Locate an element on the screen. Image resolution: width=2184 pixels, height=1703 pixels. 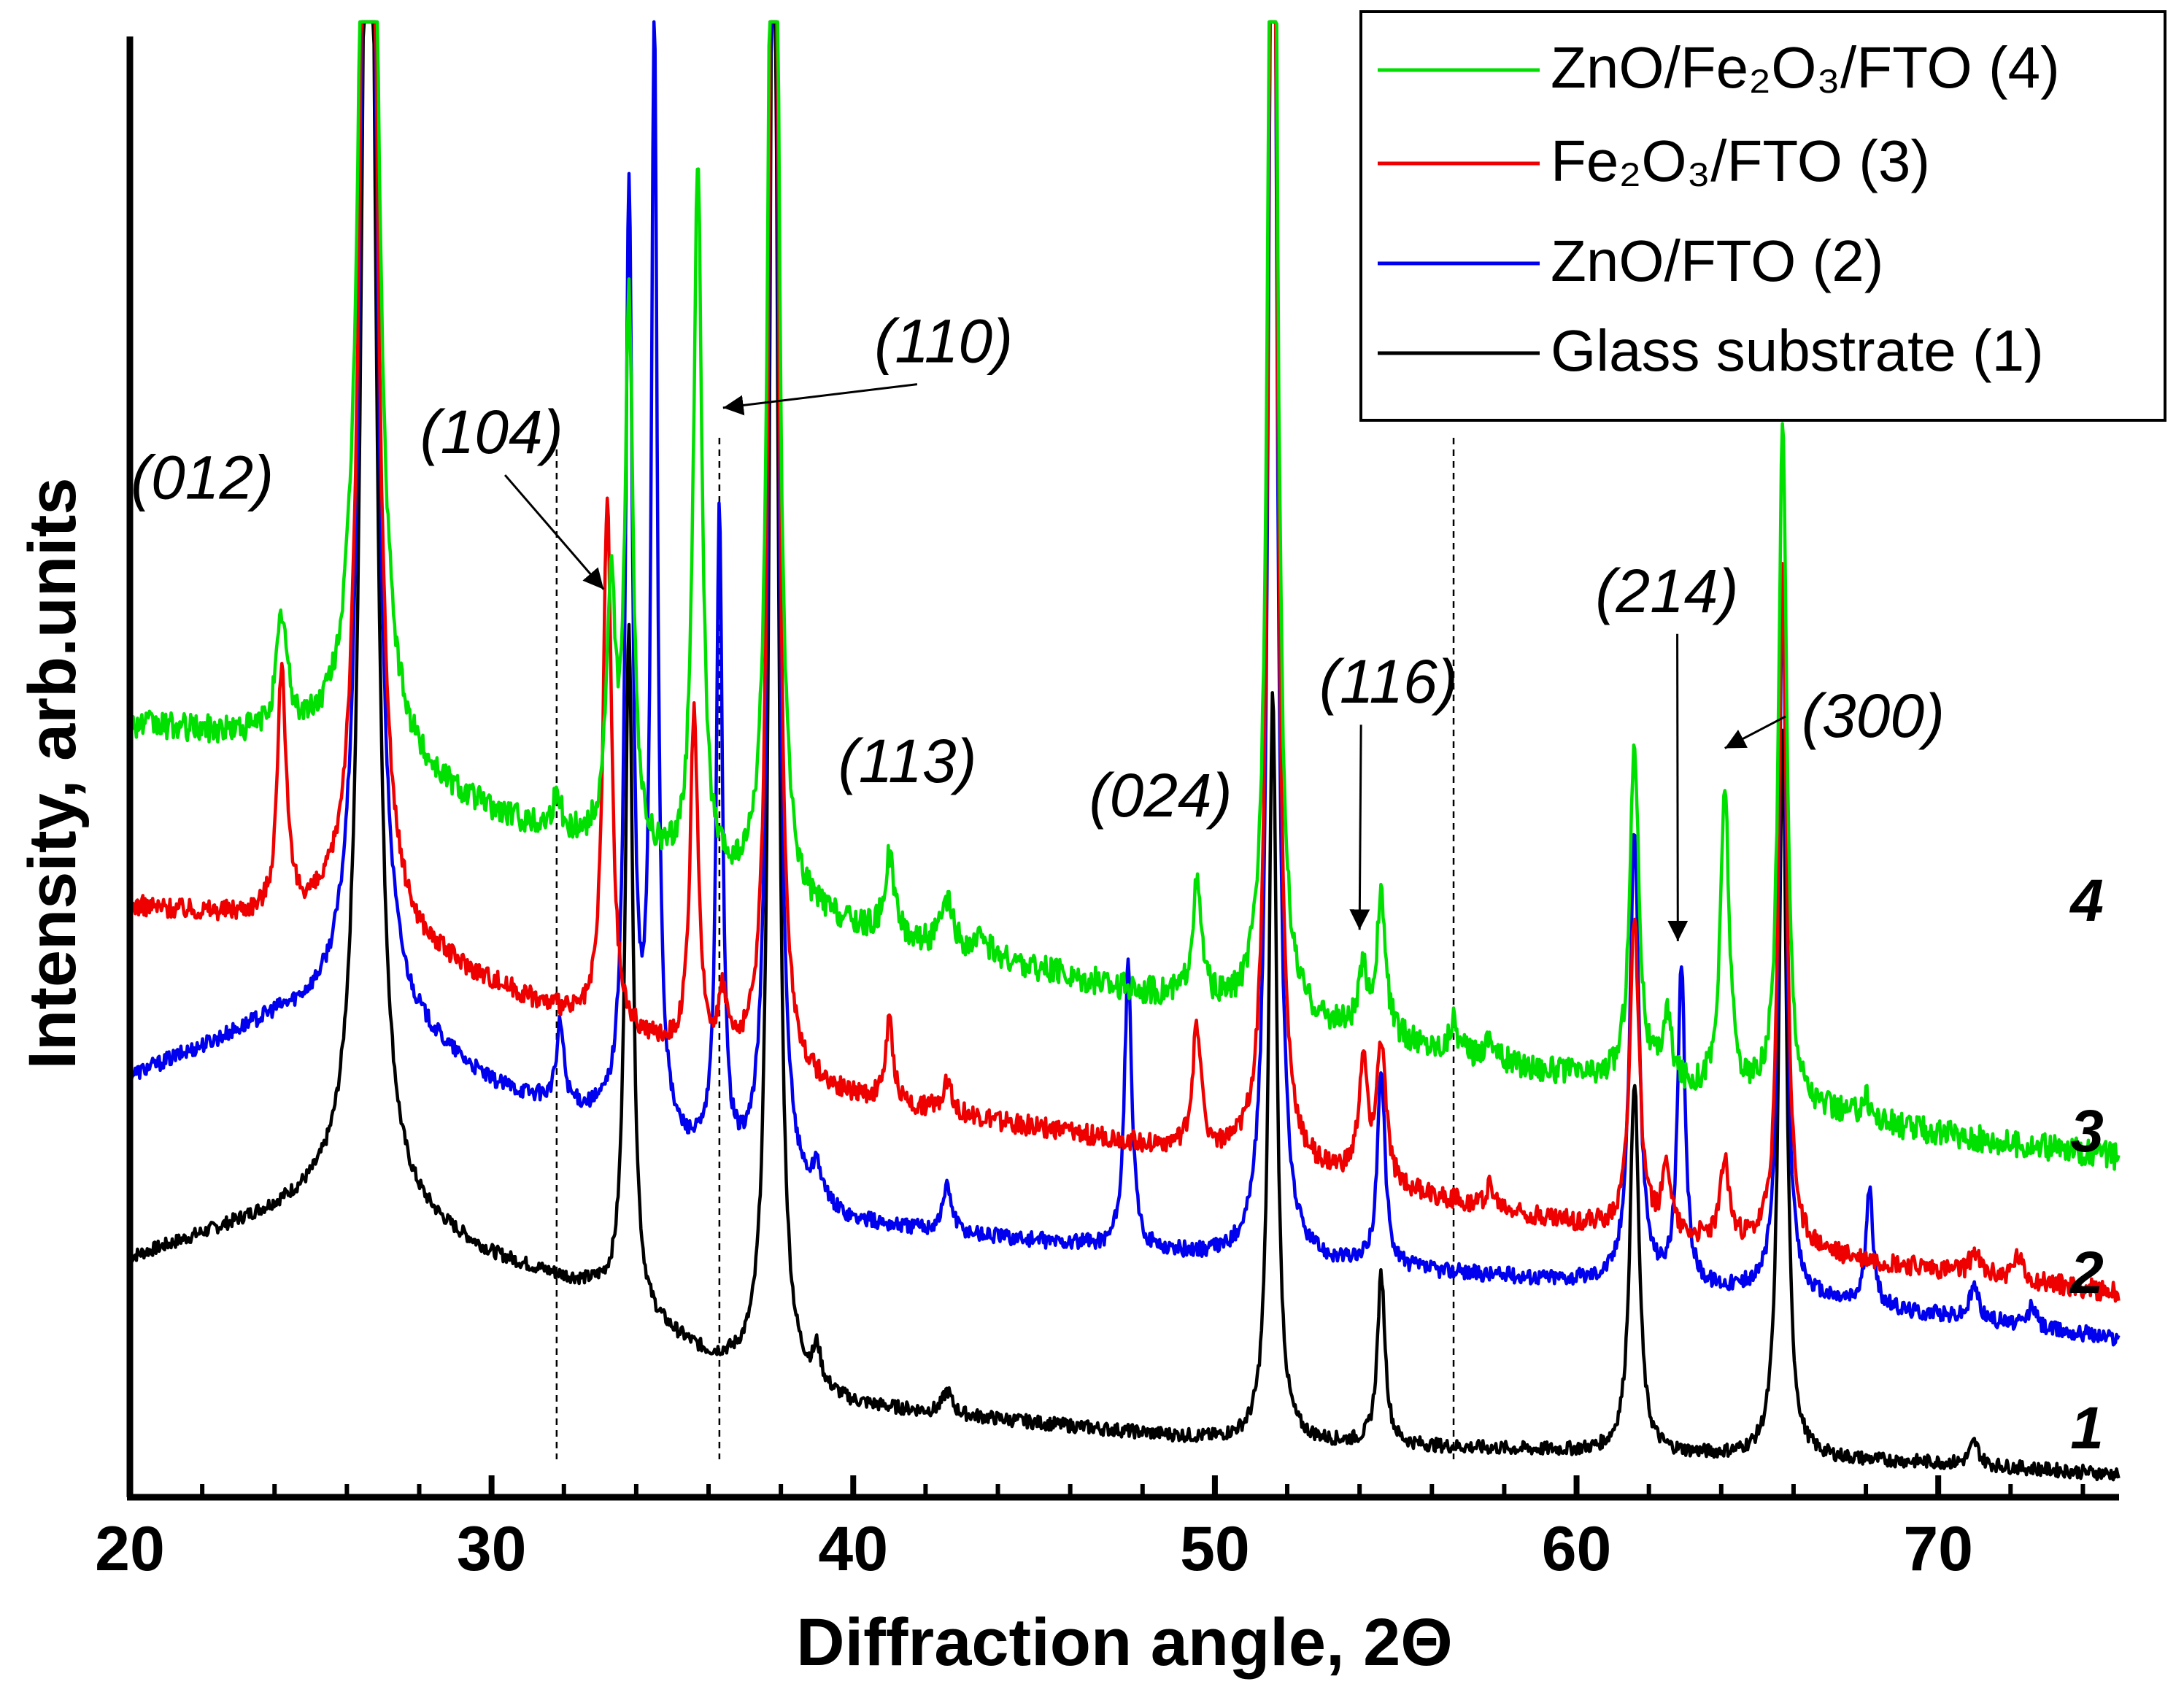
legend-label-4: ZnO/Fe₂O₃/FTO (4) is located at coordinates (1805, 67).